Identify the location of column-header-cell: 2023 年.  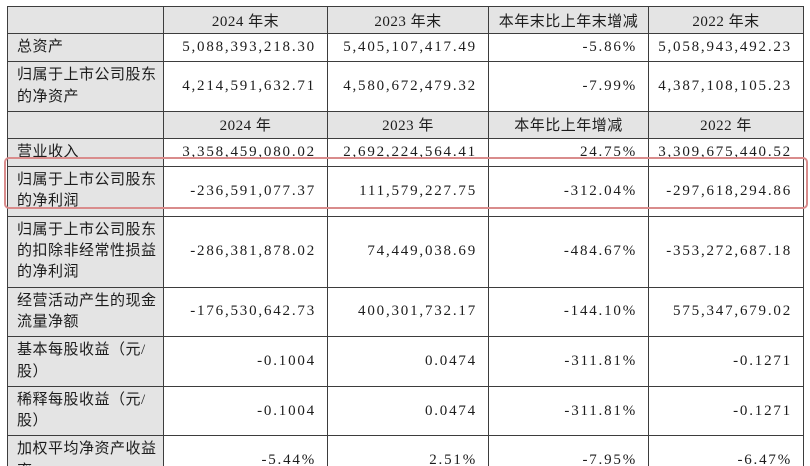
(408, 124).